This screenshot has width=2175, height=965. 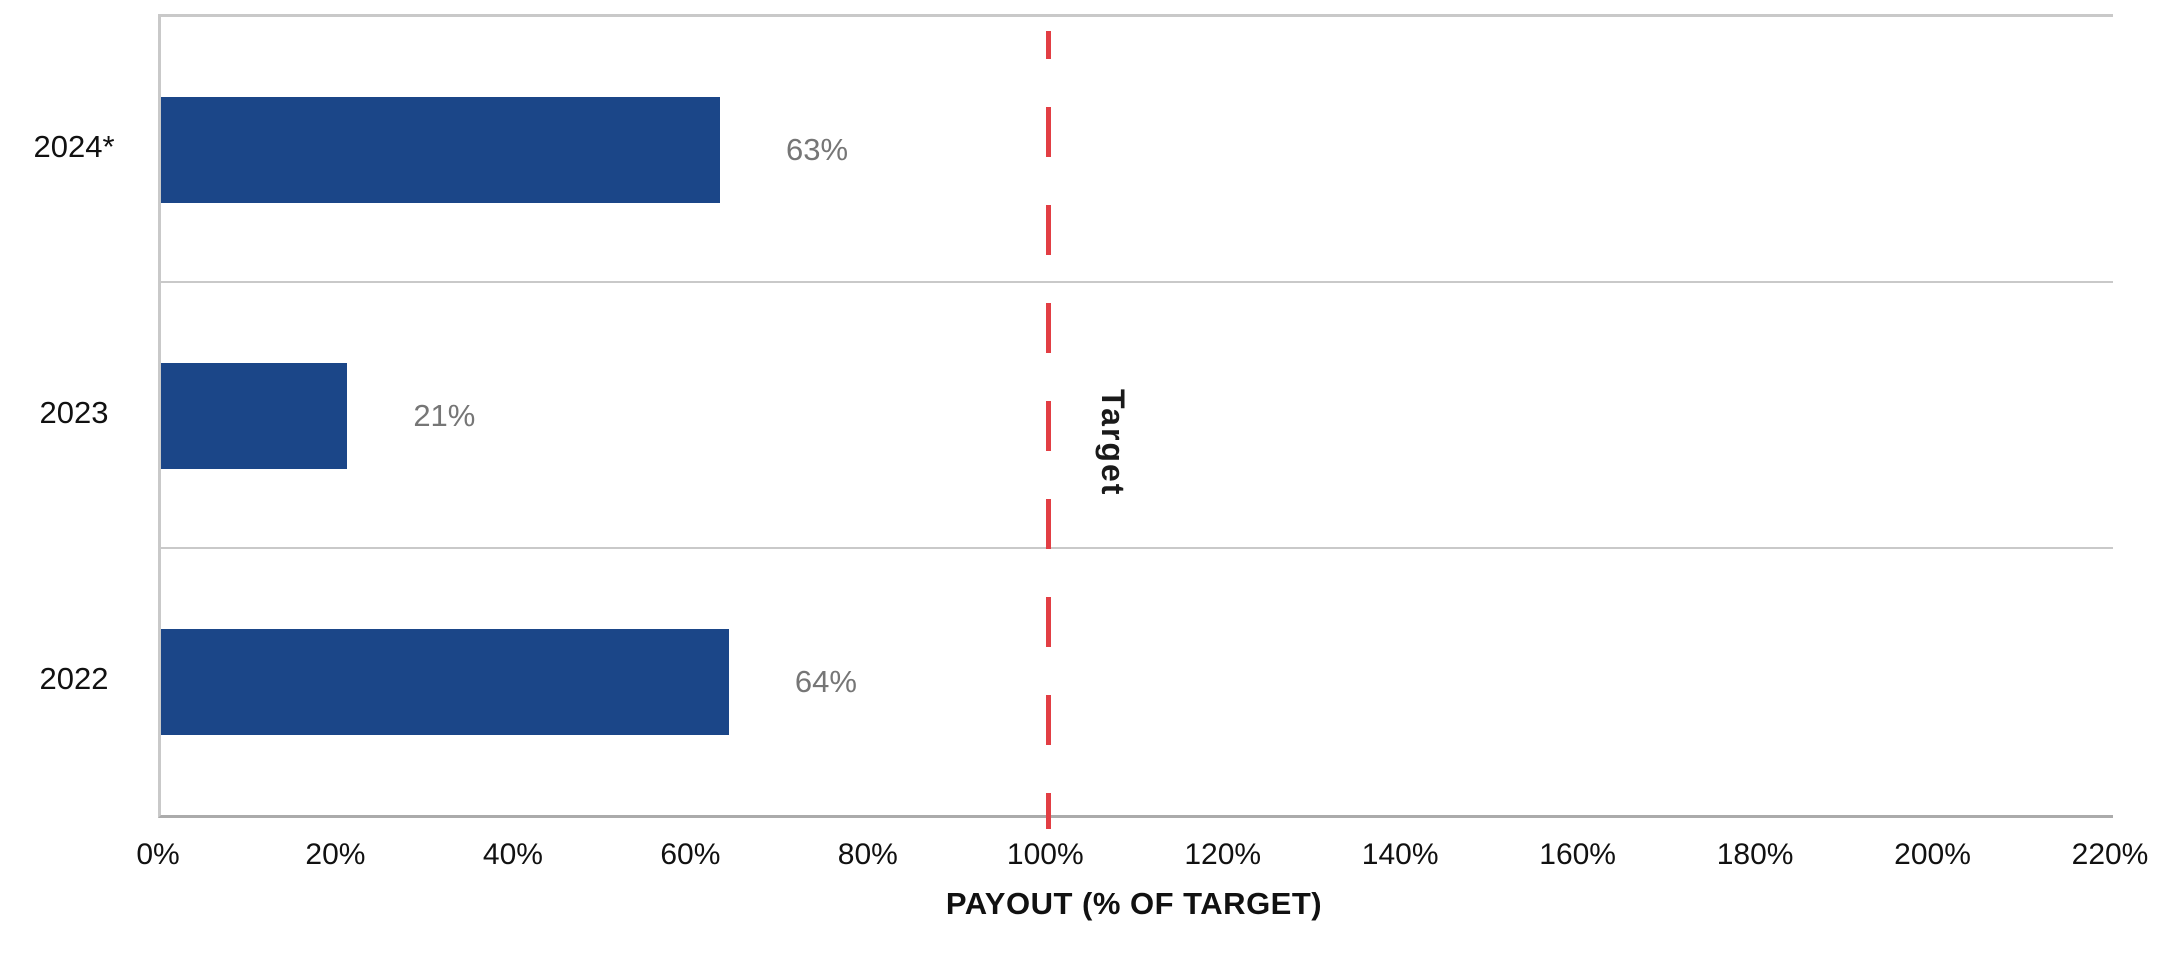 I want to click on x-tick-label: 200%, so click(x=1932, y=854).